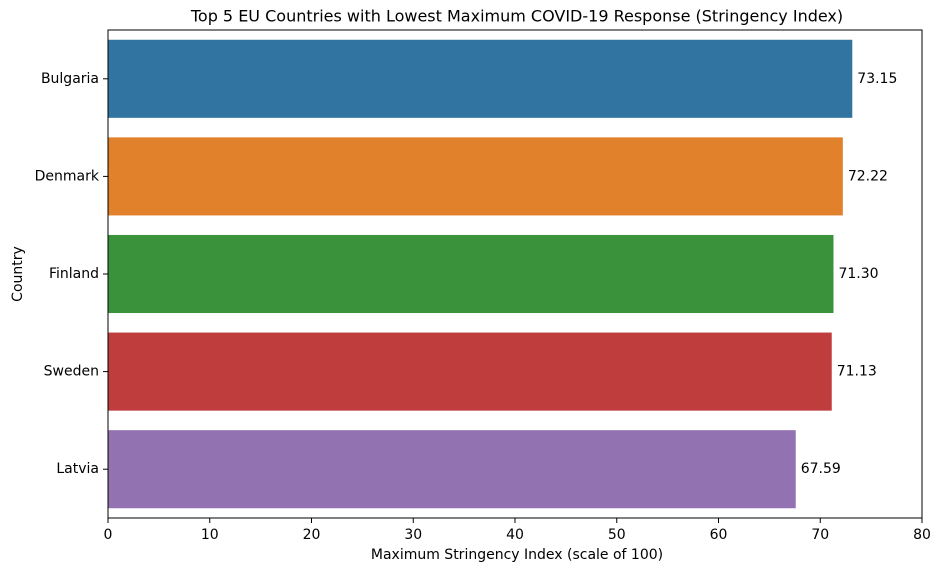  Describe the element at coordinates (210, 535) in the screenshot. I see `x-tick-label: 10` at that location.